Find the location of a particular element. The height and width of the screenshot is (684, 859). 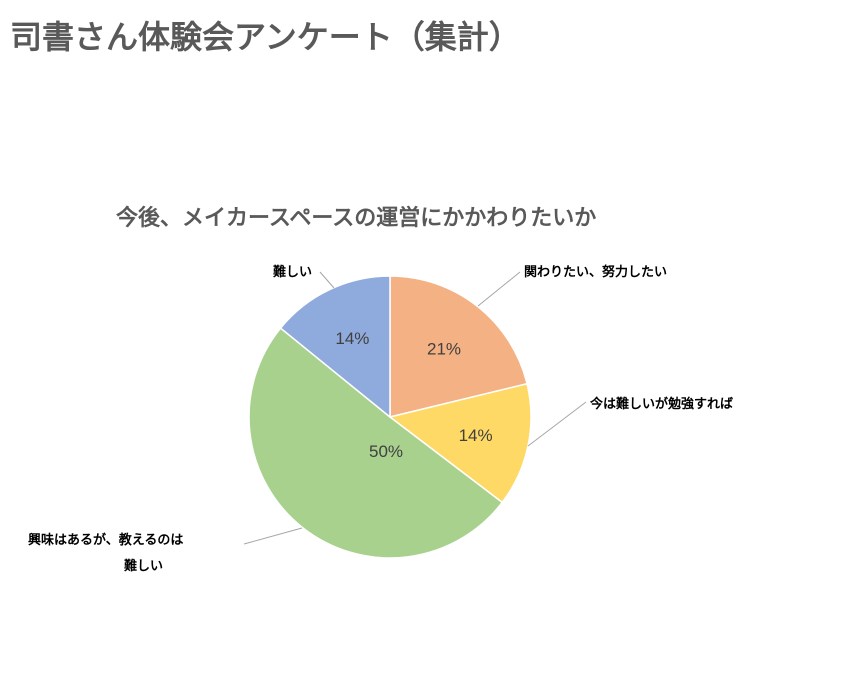

pie-category-label: 興味はあるが、教えるのは is located at coordinates (105, 540).